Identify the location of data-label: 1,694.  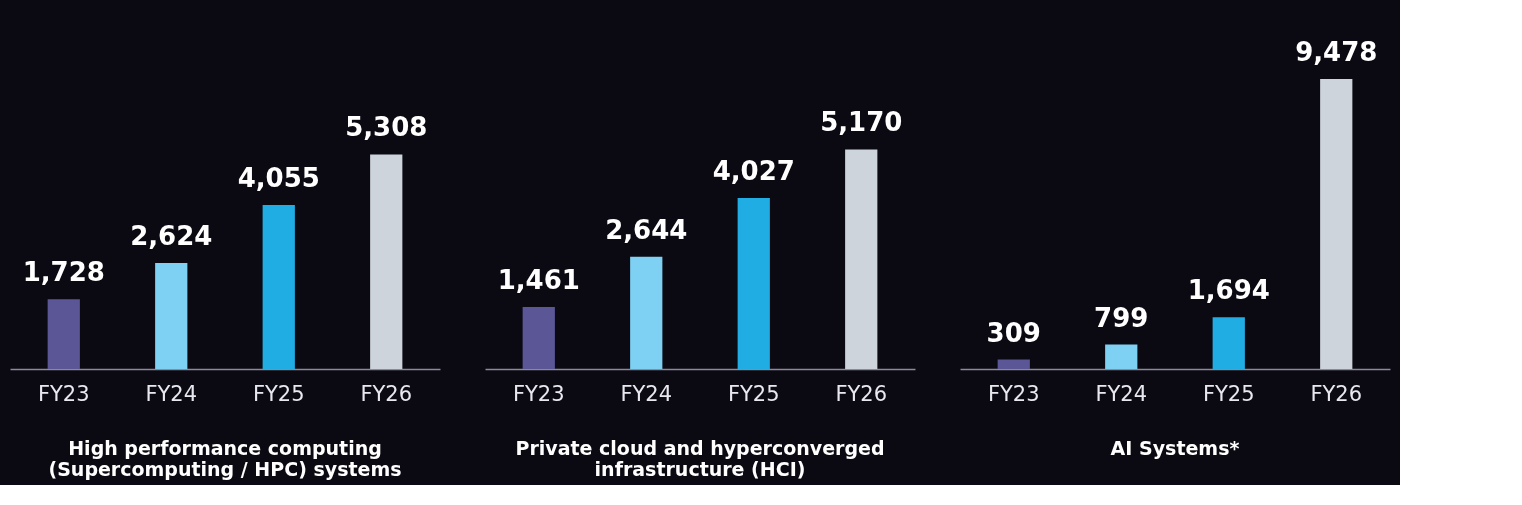
(1228, 290).